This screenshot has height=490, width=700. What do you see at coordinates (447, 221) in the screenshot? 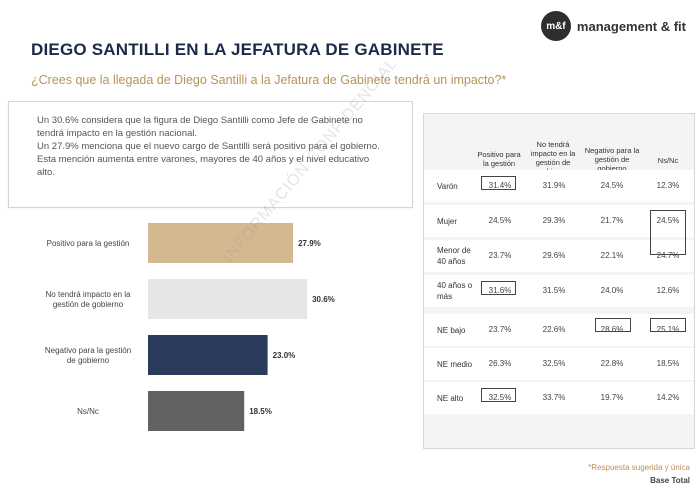
I see `row-label: Mujer` at bounding box center [447, 221].